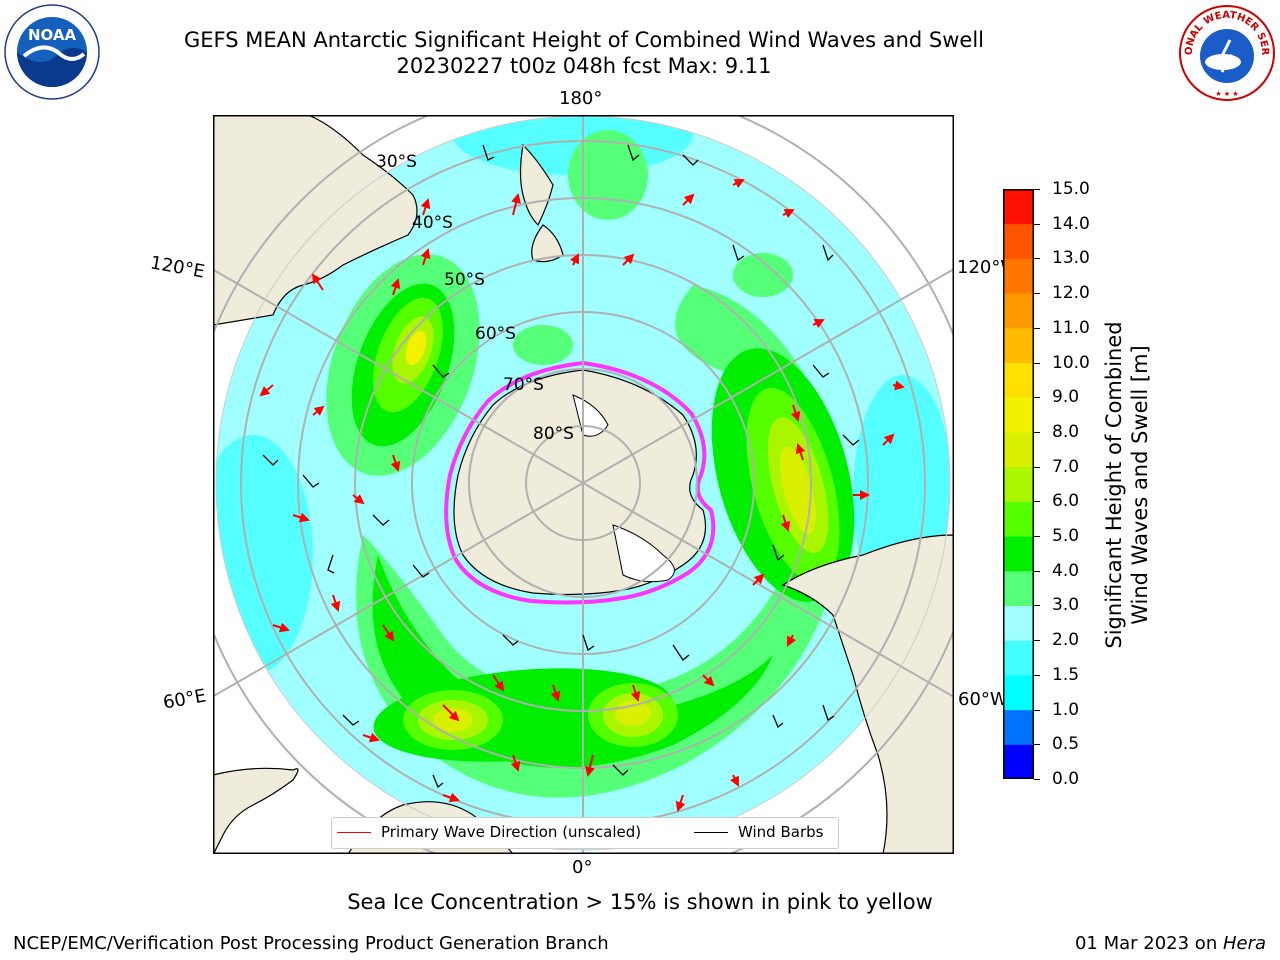 This screenshot has width=1280, height=960. Describe the element at coordinates (1066, 605) in the screenshot. I see `colorbar-tick-label: 3.0` at that location.